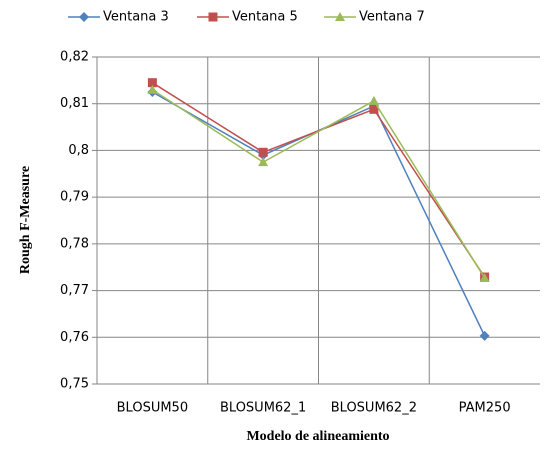 The height and width of the screenshot is (449, 546). I want to click on legend-label: Ventana 5, so click(265, 17).